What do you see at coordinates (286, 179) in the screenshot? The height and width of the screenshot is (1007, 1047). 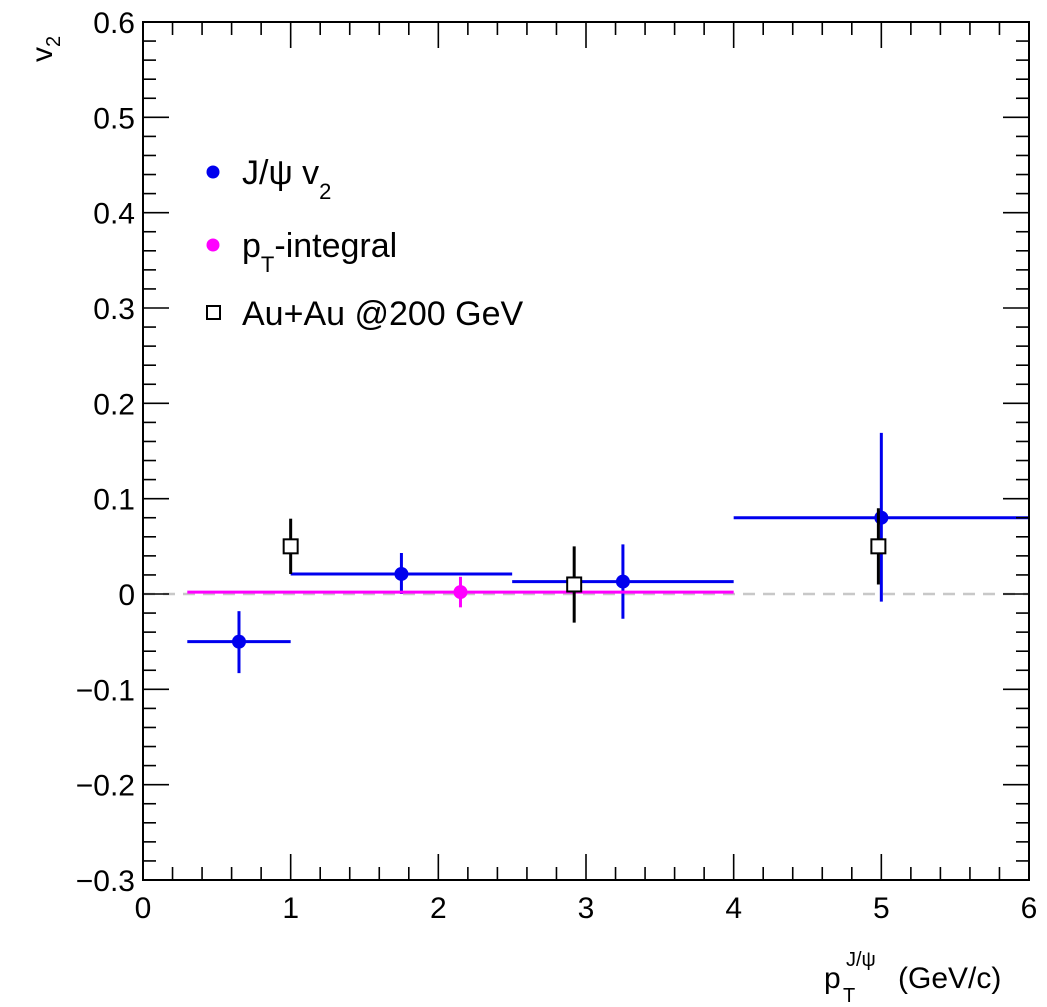 I see `legend-label: J/ψ v2` at bounding box center [286, 179].